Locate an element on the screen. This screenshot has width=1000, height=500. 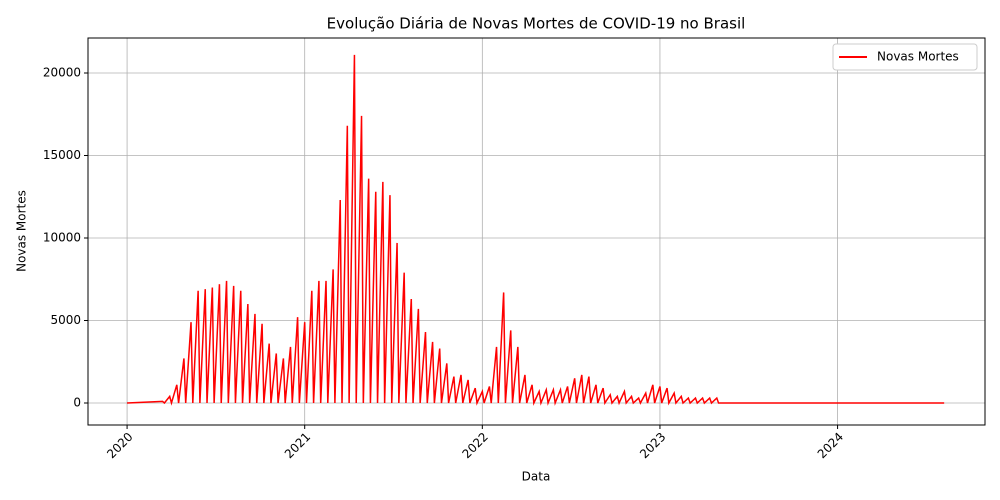
x-tick-label: 2024 is located at coordinates (830, 445).